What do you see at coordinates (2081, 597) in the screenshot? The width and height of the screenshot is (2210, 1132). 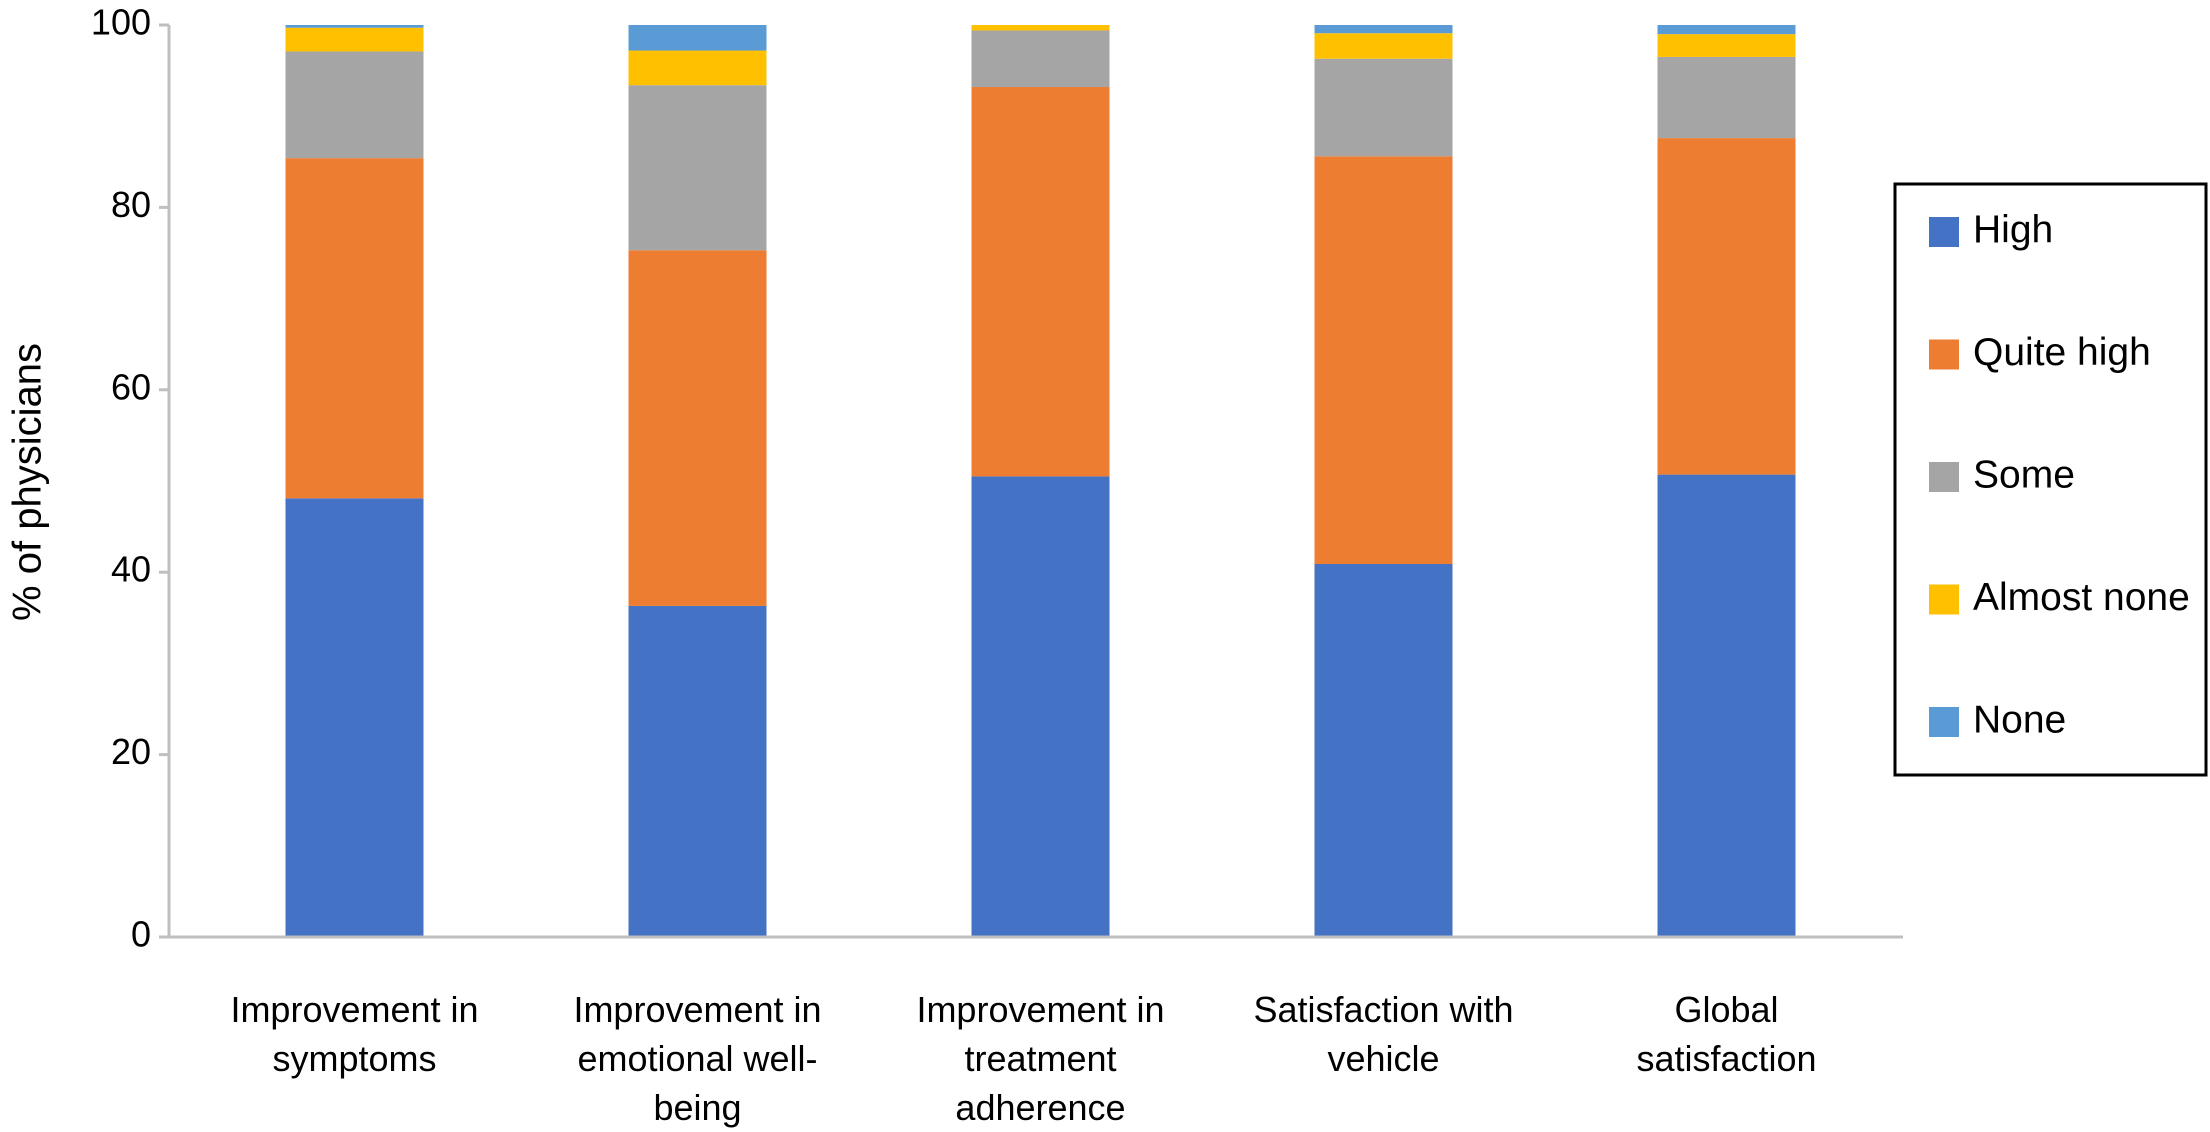 I see `legend-label: Almost none` at bounding box center [2081, 597].